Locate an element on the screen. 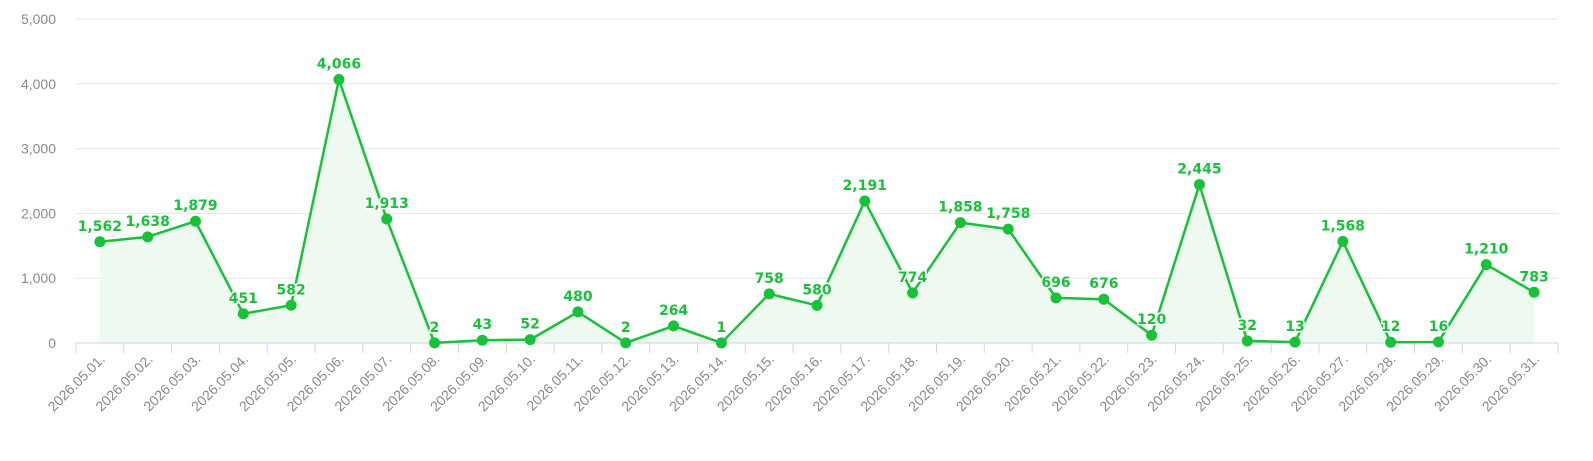 The image size is (1593, 461). data-label: 1,913 is located at coordinates (387, 204).